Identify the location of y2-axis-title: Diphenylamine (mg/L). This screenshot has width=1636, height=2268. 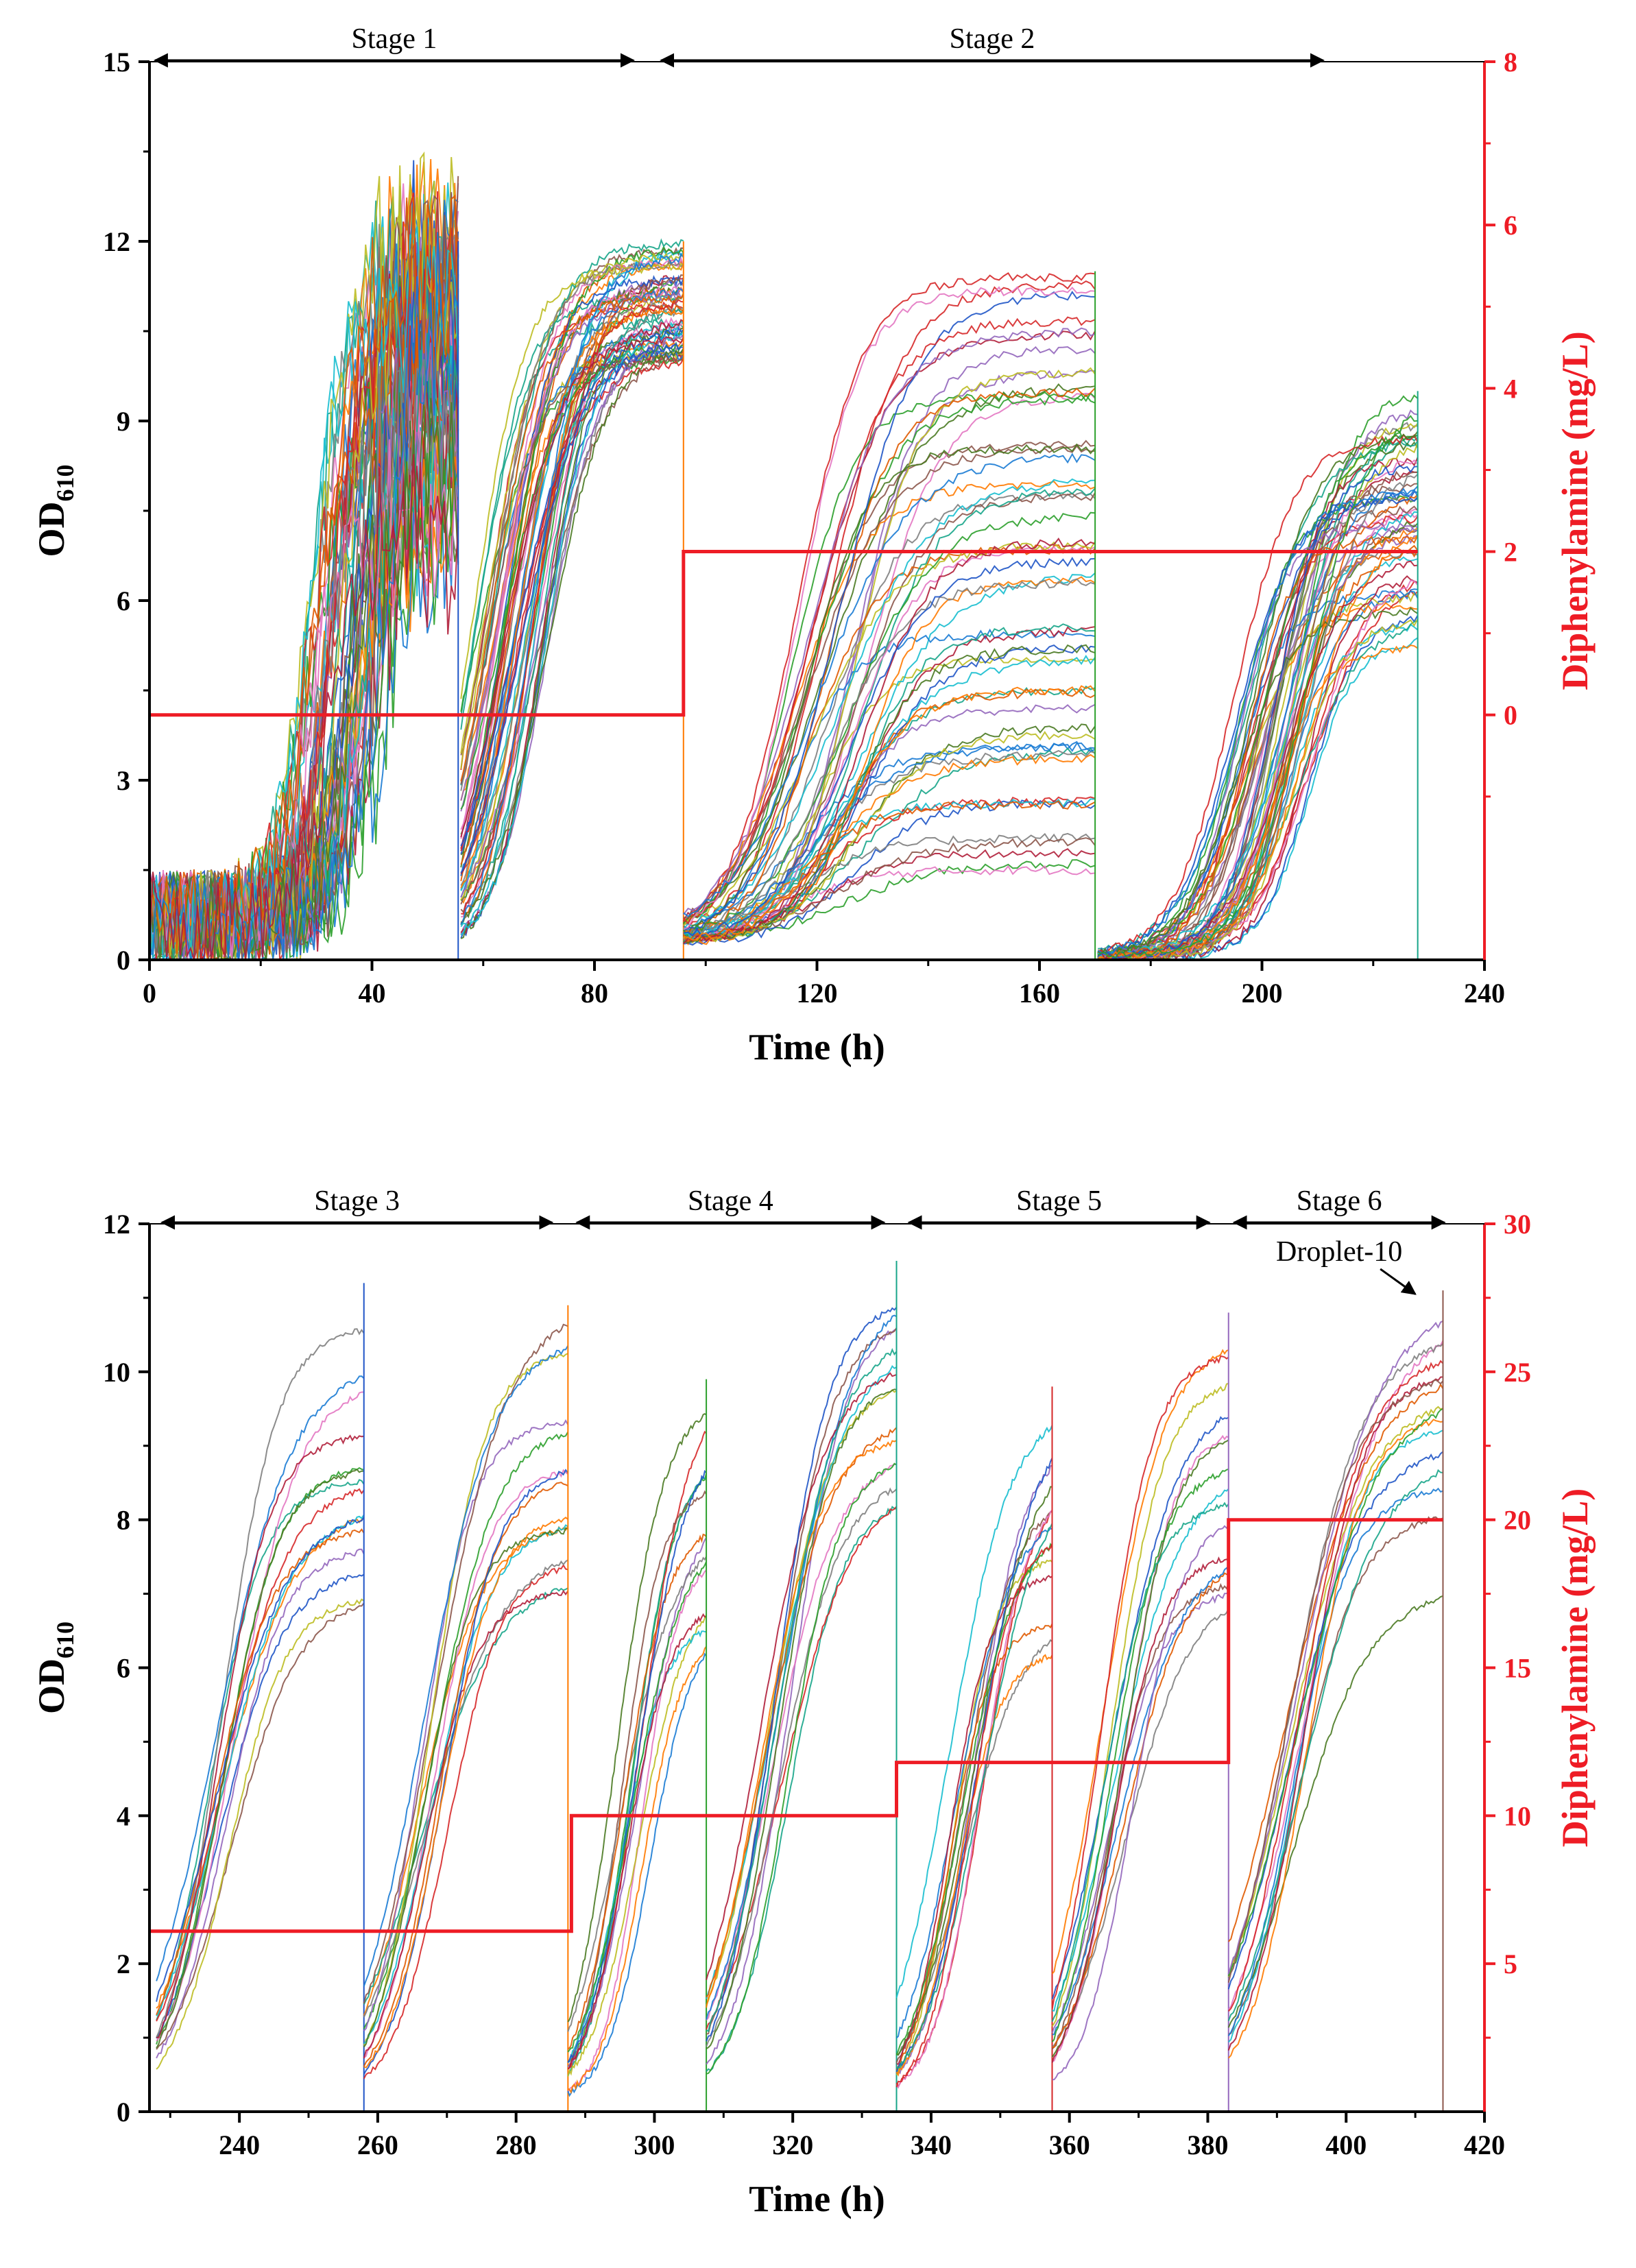
(1575, 1668).